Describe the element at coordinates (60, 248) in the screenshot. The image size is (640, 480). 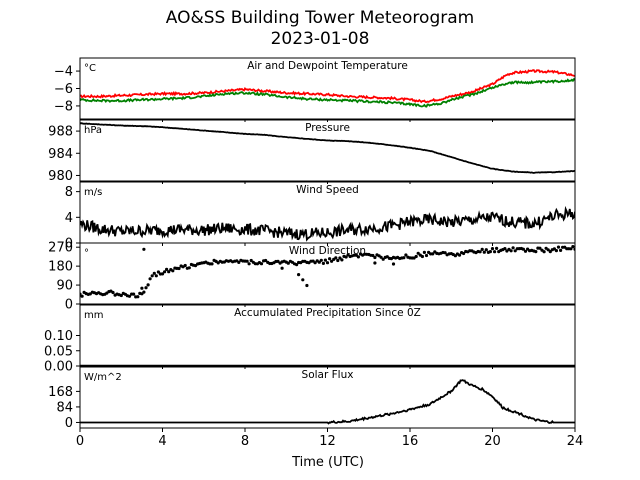
I see `y-tick-label: 270` at that location.